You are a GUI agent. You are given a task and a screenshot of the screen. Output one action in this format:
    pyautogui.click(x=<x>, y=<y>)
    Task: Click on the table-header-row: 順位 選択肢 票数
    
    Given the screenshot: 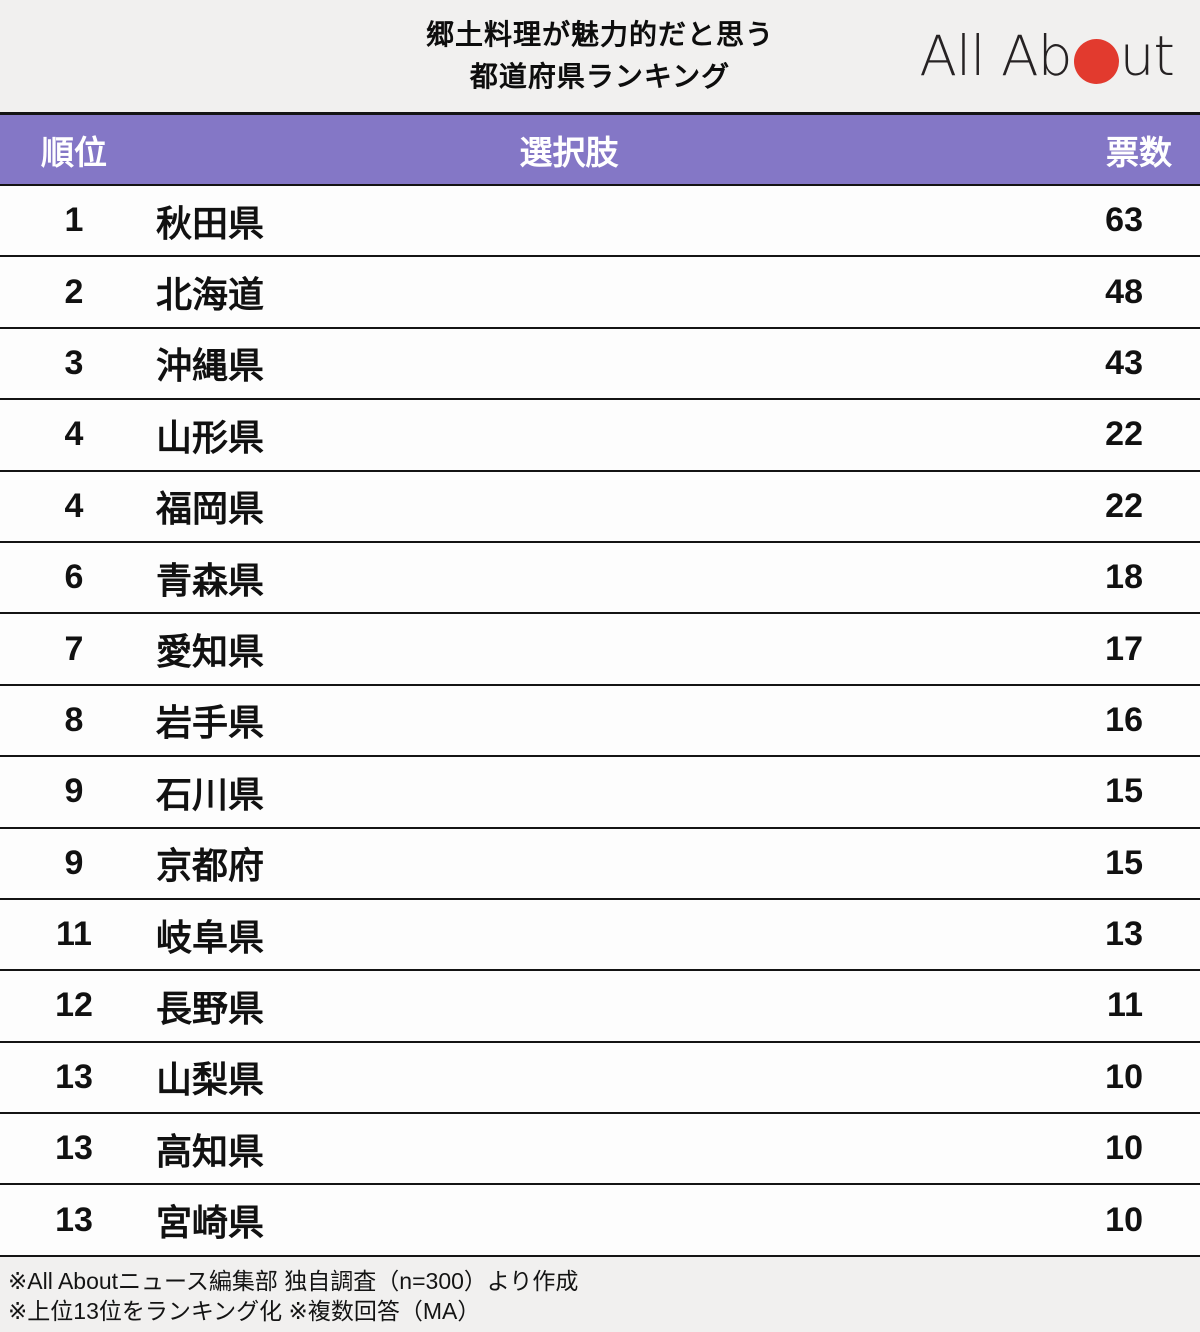 What is the action you would take?
    pyautogui.click(x=600, y=149)
    